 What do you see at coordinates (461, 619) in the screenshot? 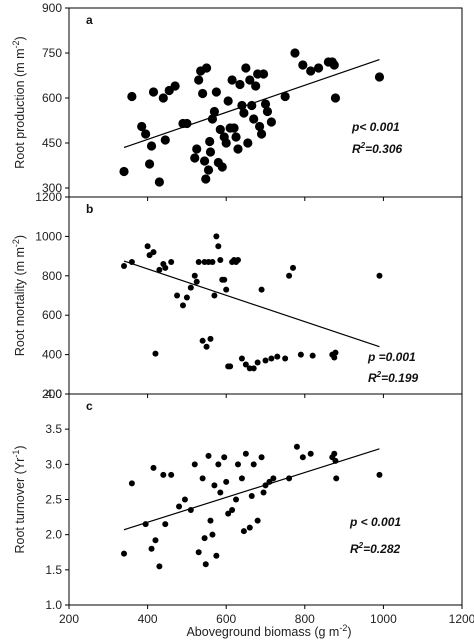
I see `x-tick-label: 1200` at bounding box center [461, 619].